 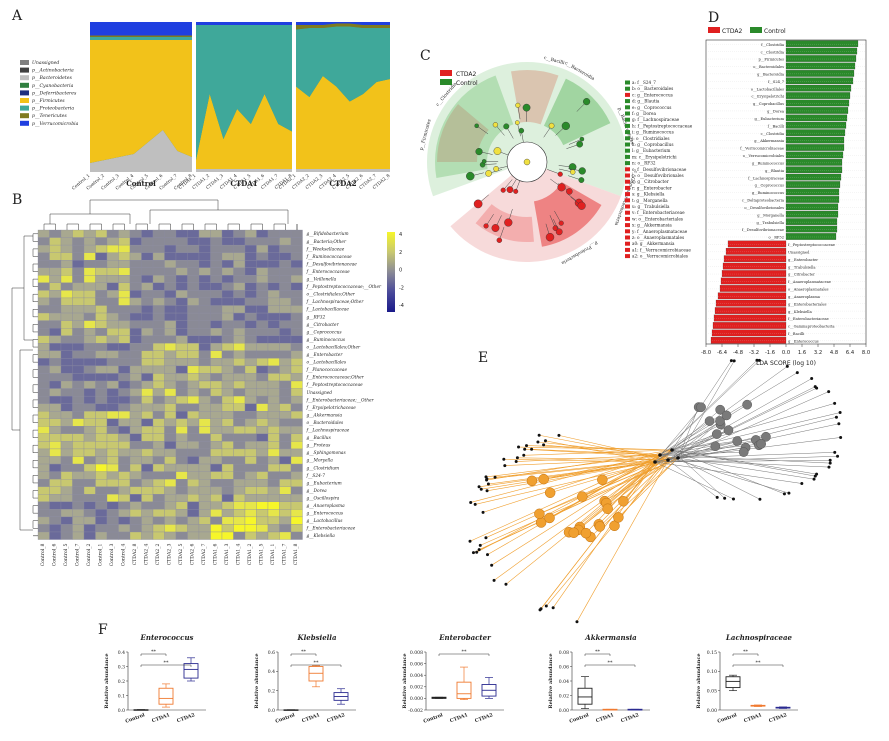 I want to click on lda-bar-label: g__Coprobacillus, so click(x=768, y=104).